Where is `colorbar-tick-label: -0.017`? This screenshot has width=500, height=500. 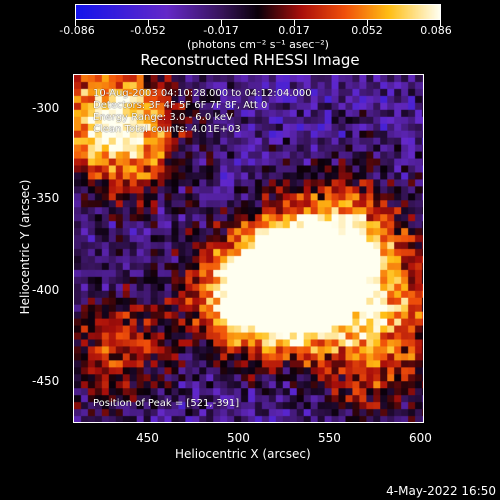 colorbar-tick-label: -0.017 is located at coordinates (221, 30).